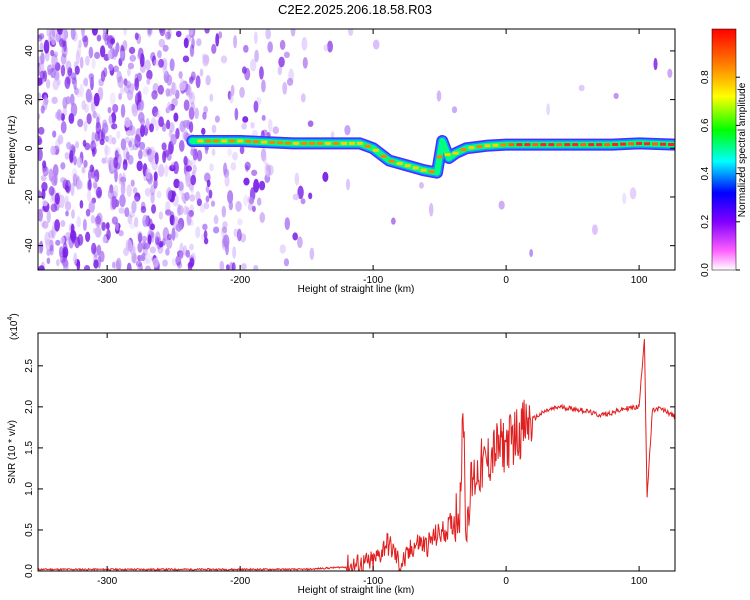 This screenshot has width=750, height=600. I want to click on y-tick-label: 40, so click(29, 51).